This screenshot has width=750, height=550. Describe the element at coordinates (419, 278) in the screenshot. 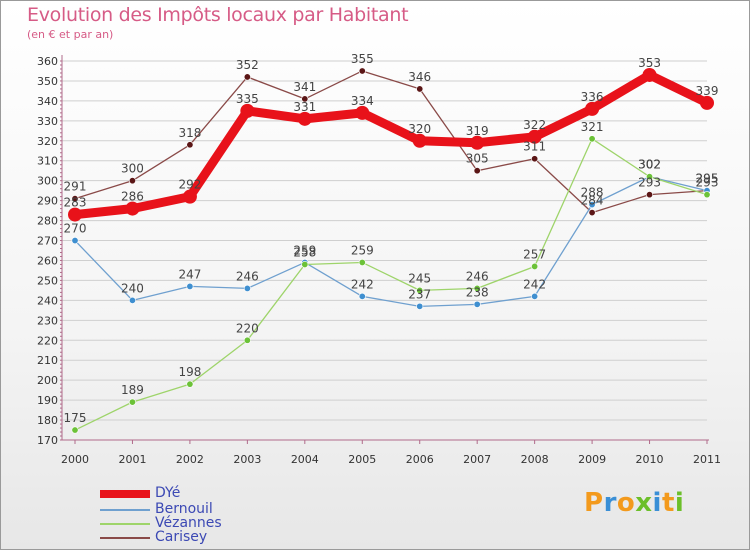

I see `data-label: 245` at that location.